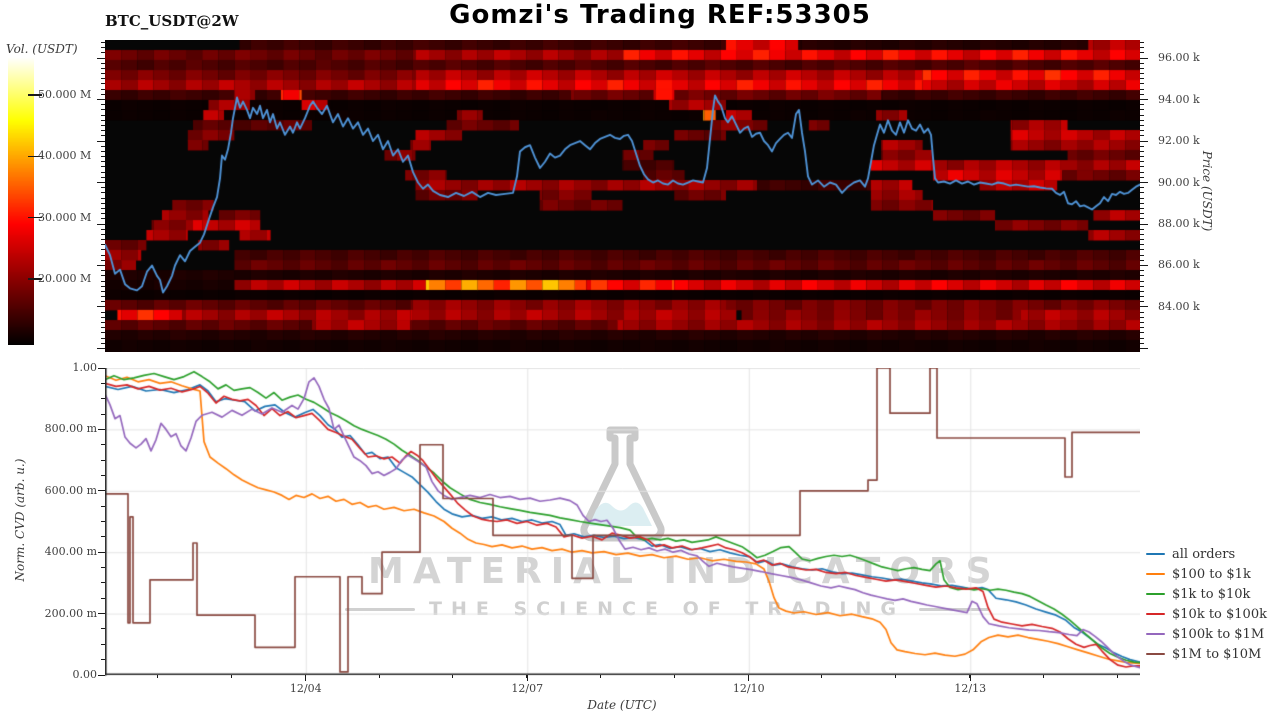  I want to click on price-axis-title: Price (USDT), so click(1207, 191).